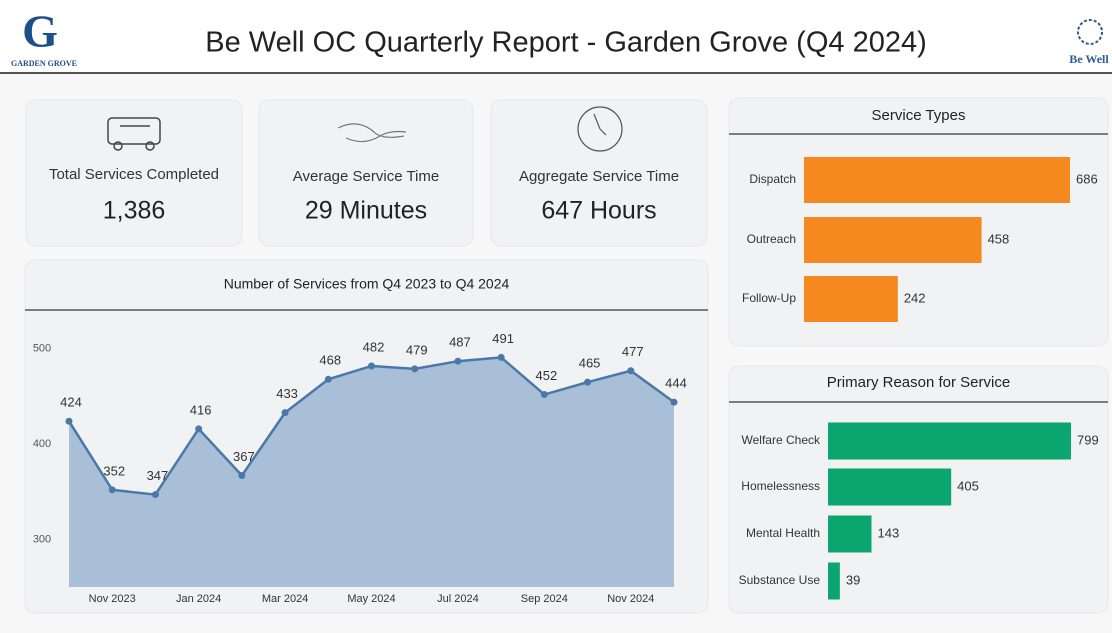  What do you see at coordinates (460, 342) in the screenshot?
I see `value-label: 487` at bounding box center [460, 342].